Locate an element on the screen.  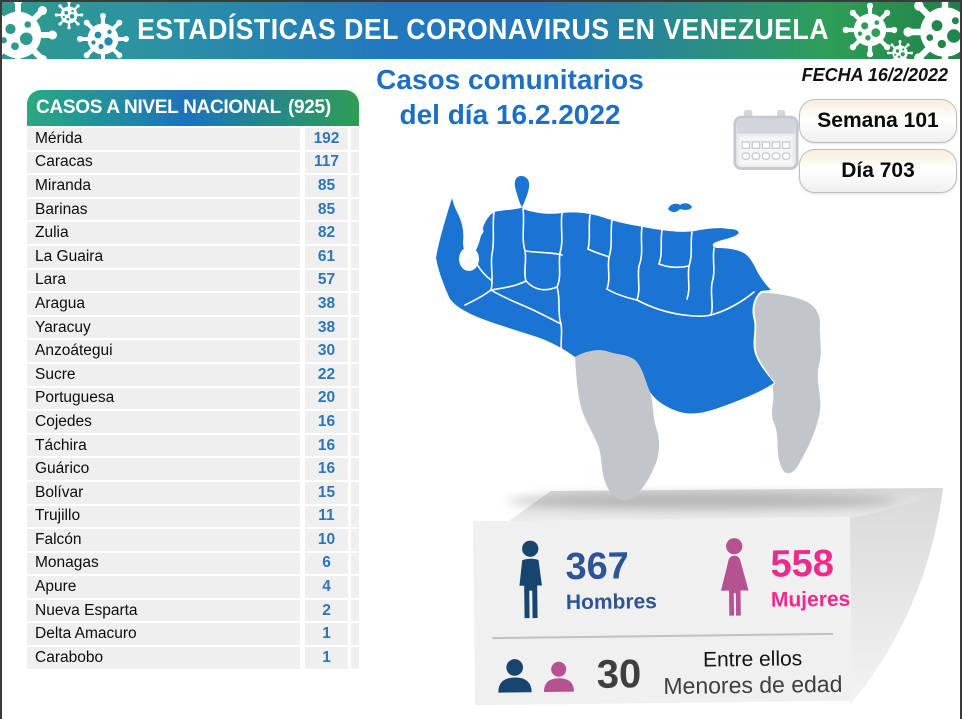
state-name: Apure is located at coordinates (163, 587).